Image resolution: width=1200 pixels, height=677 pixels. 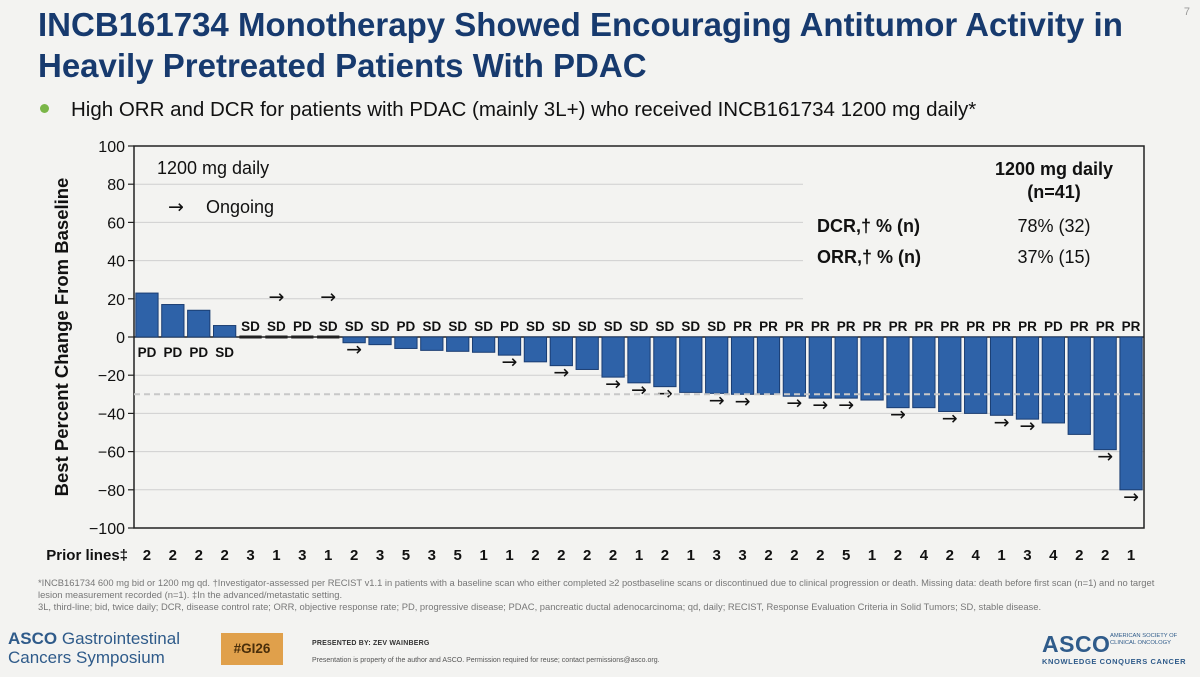 I want to click on presenter-credit: PRESENTED BY: ZEV WAINBERG, so click(x=371, y=643).